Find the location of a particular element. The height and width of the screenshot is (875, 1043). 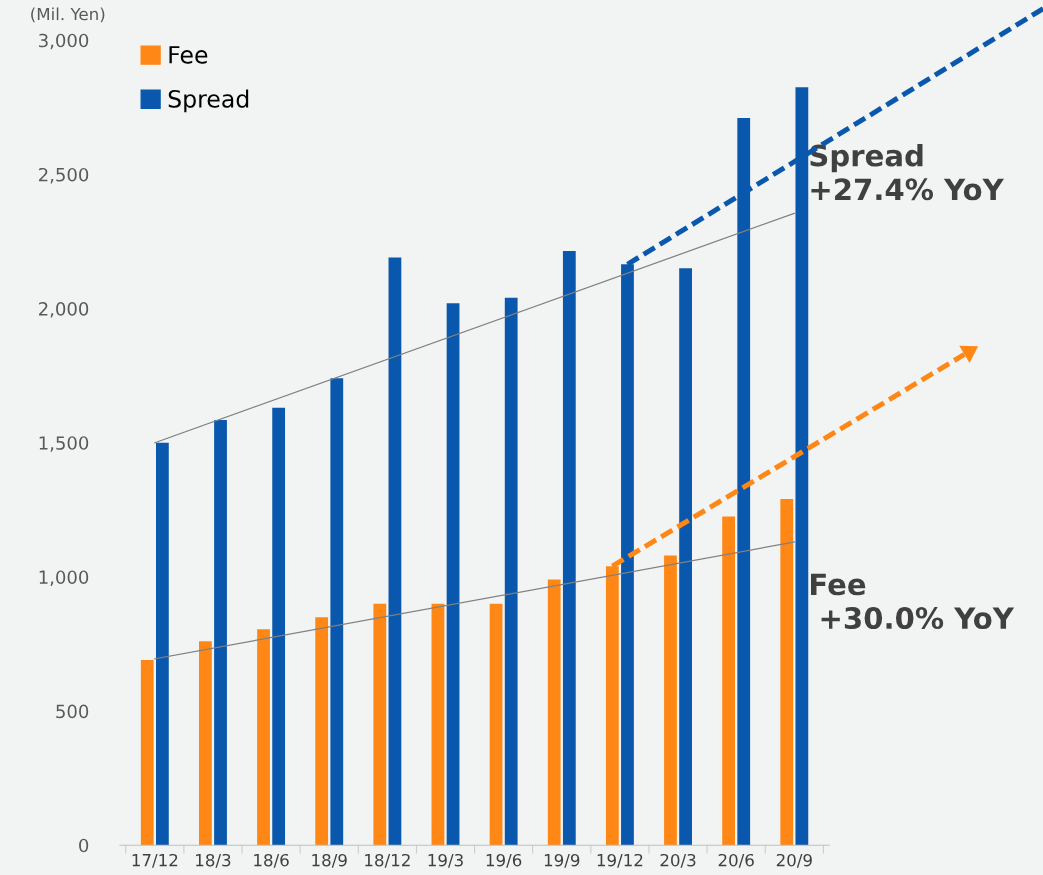

x-tick-label: 18/12 is located at coordinates (387, 860).